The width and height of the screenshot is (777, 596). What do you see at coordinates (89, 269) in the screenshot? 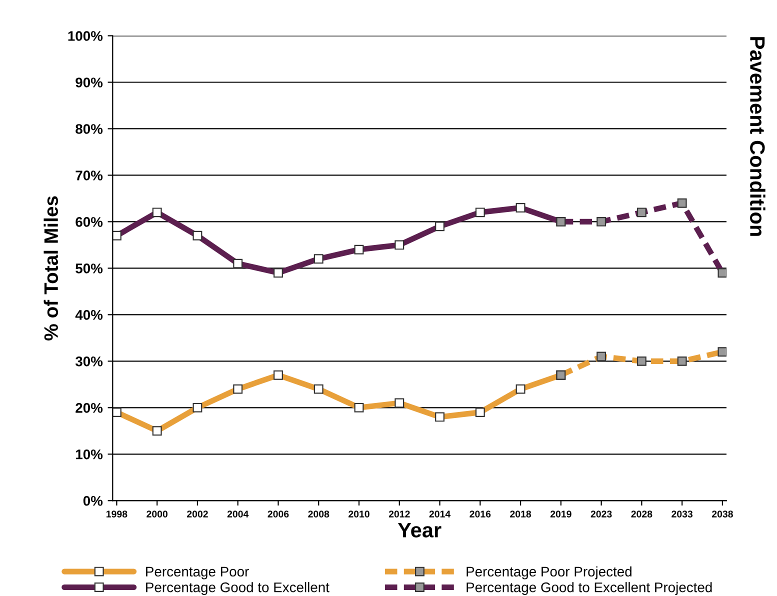
I see `y-tick-label: 50%` at bounding box center [89, 269].